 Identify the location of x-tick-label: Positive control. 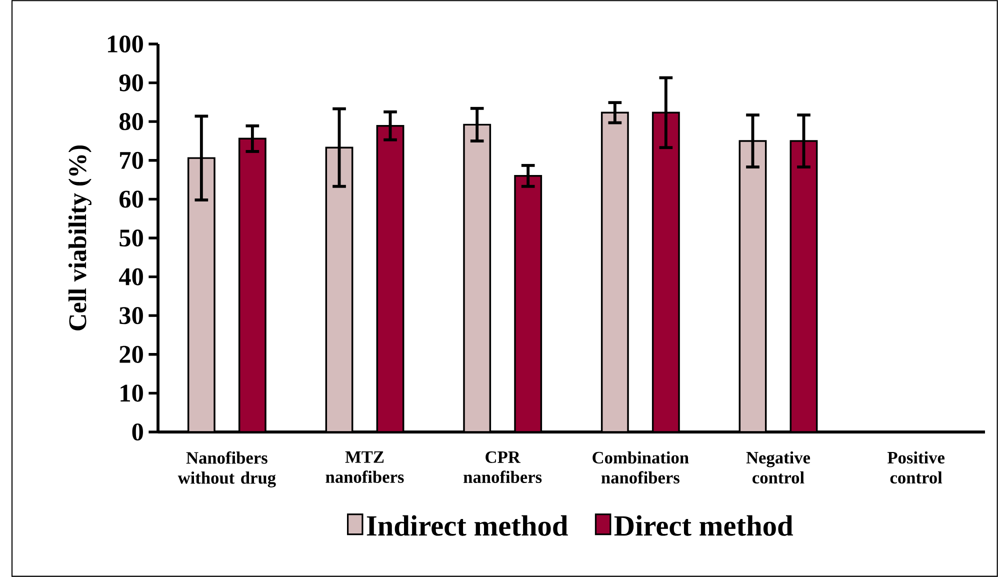
(916, 467).